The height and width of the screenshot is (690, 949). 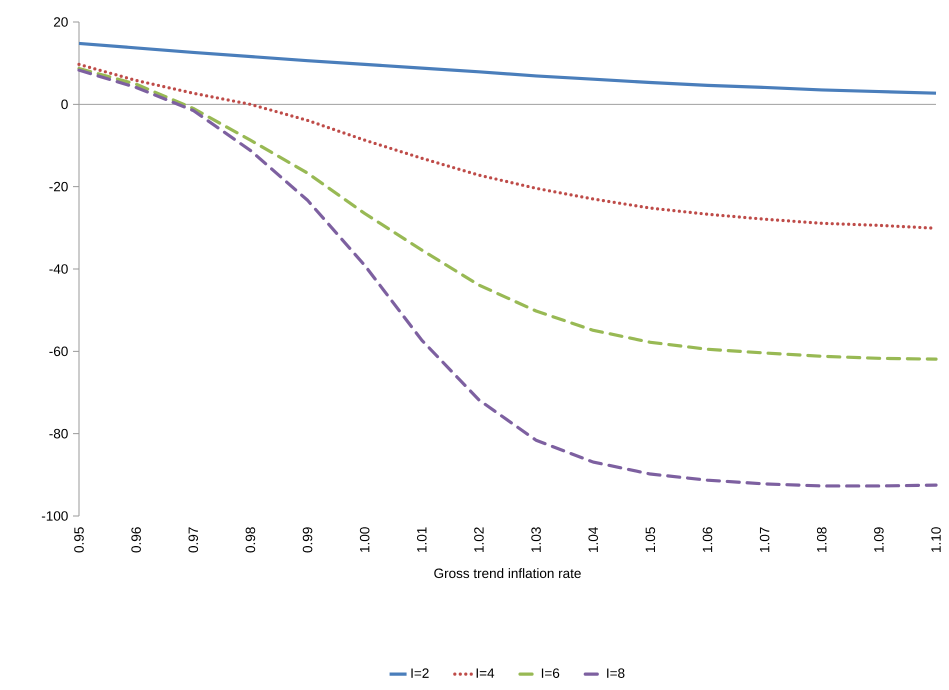 What do you see at coordinates (536, 539) in the screenshot?
I see `x-tick-label: 1.03` at bounding box center [536, 539].